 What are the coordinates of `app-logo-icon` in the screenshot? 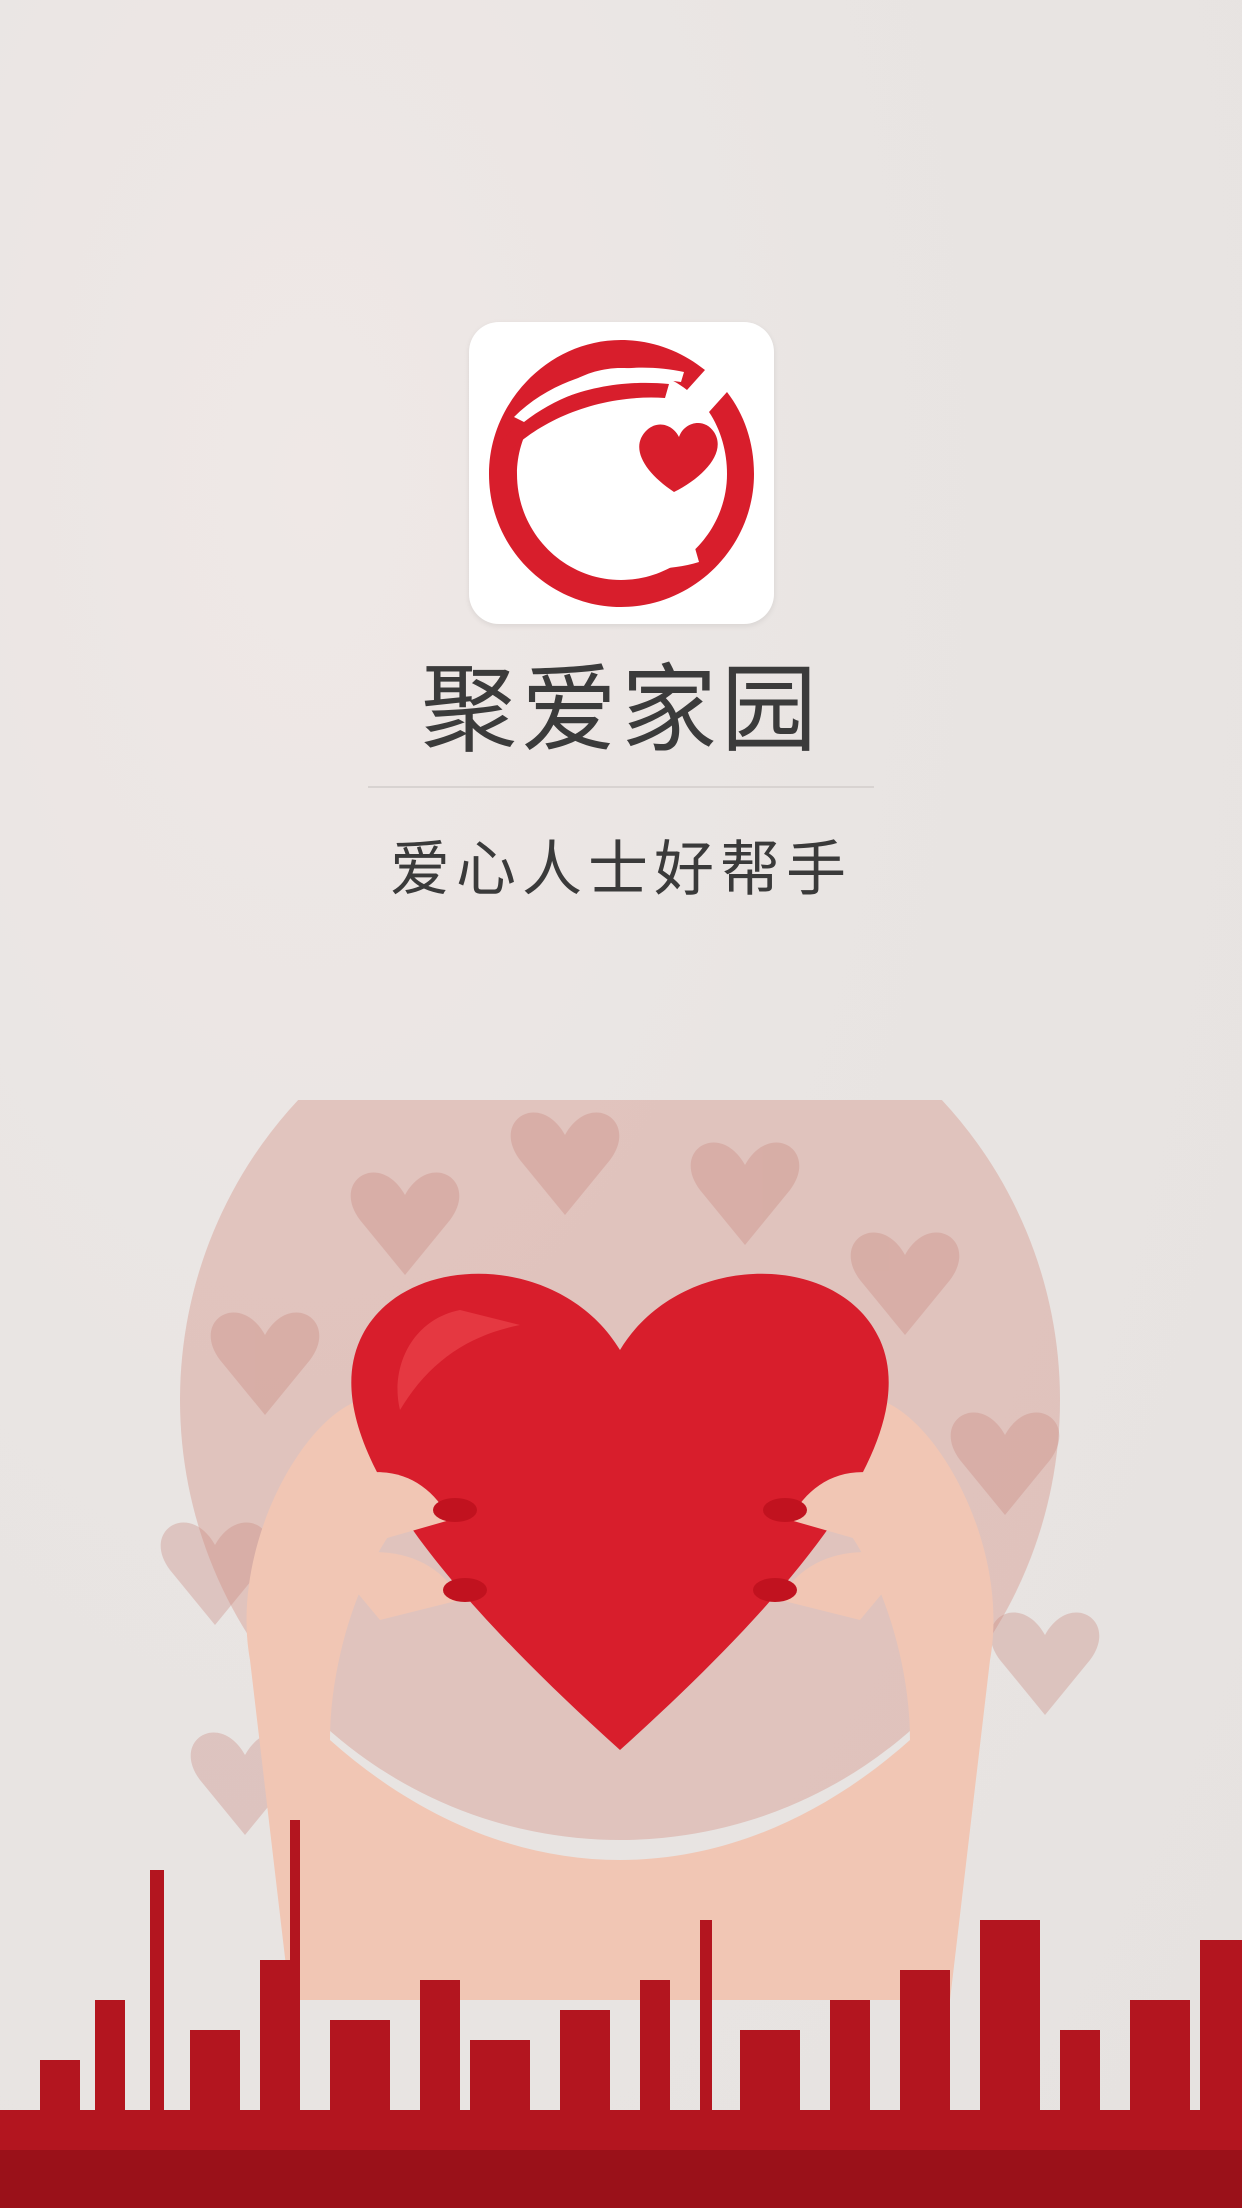 It's located at (621, 473).